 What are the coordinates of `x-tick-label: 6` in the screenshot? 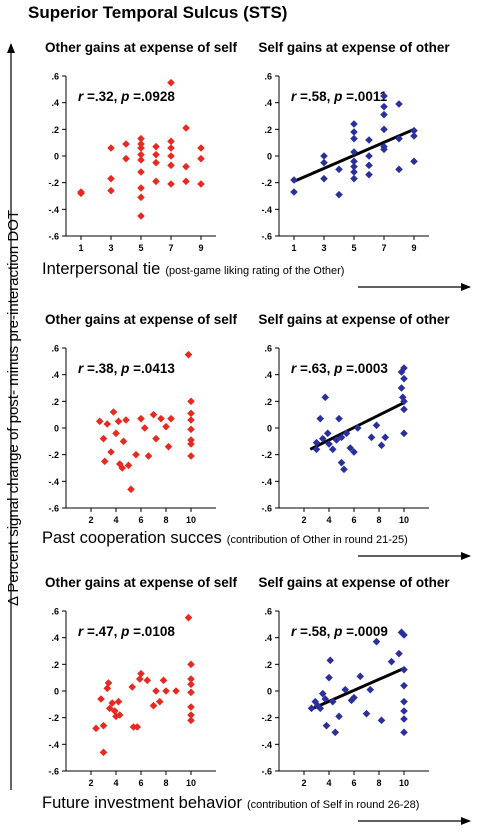 It's located at (353, 783).